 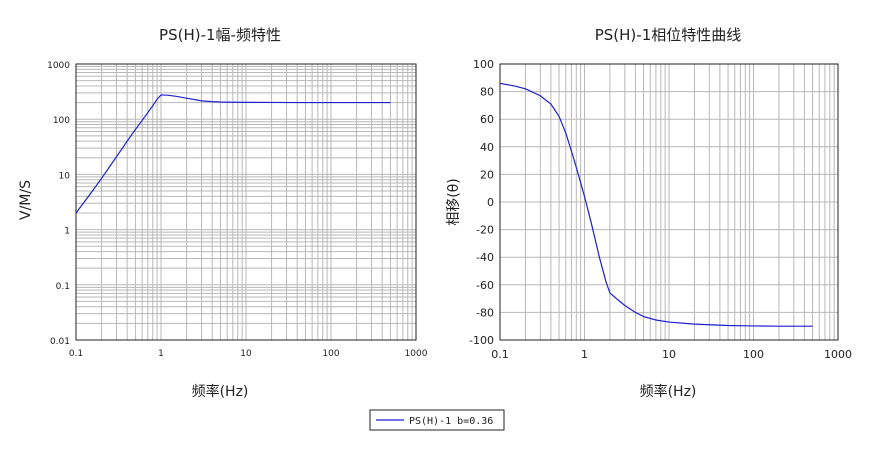 I want to click on amplitude-series, so click(x=233, y=154).